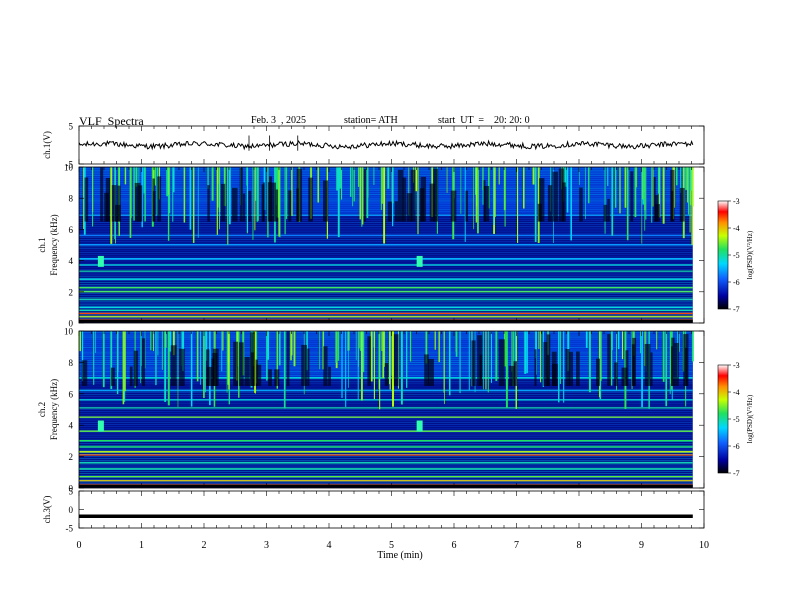  Describe the element at coordinates (641, 545) in the screenshot. I see `x-tick-label: 9` at that location.